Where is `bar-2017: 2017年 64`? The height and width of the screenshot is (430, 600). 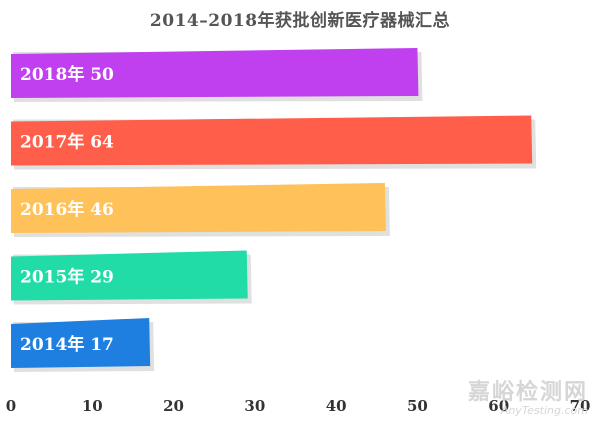 bar-2017: 2017年 64 is located at coordinates (274, 142).